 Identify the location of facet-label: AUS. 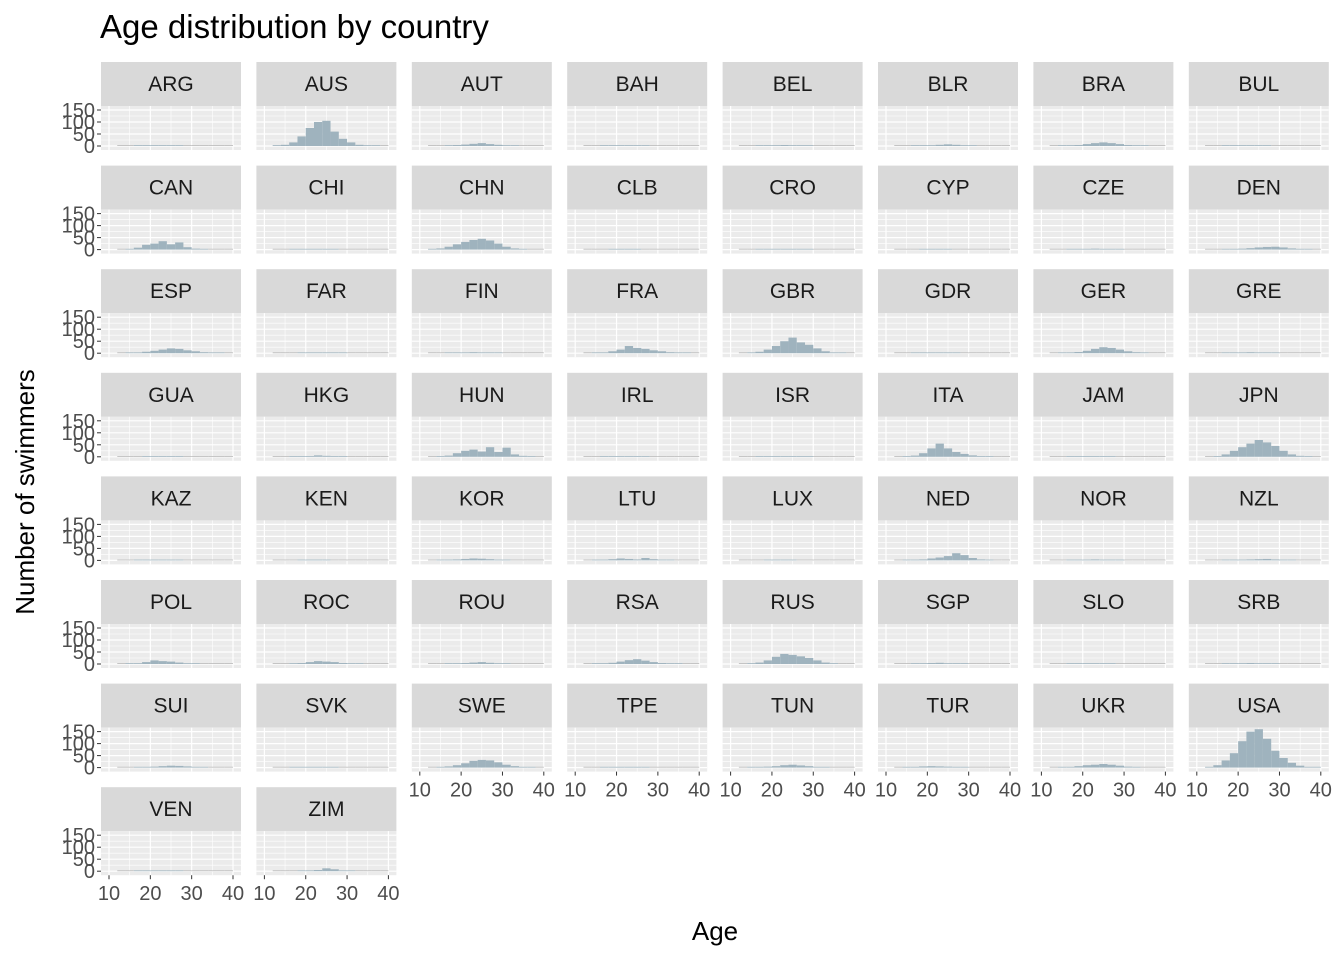
(326, 84).